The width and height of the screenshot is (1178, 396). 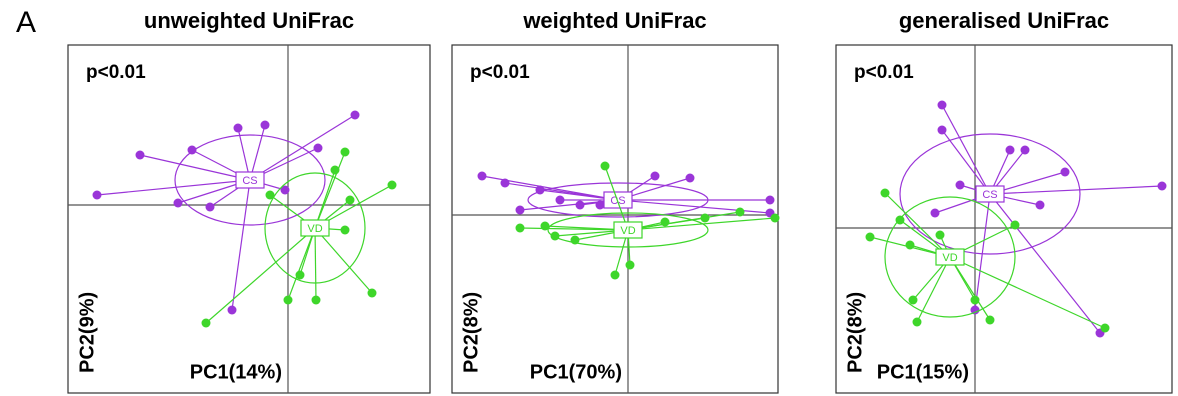 What do you see at coordinates (87, 332) in the screenshot?
I see `y-axis-label: PC2(9%)` at bounding box center [87, 332].